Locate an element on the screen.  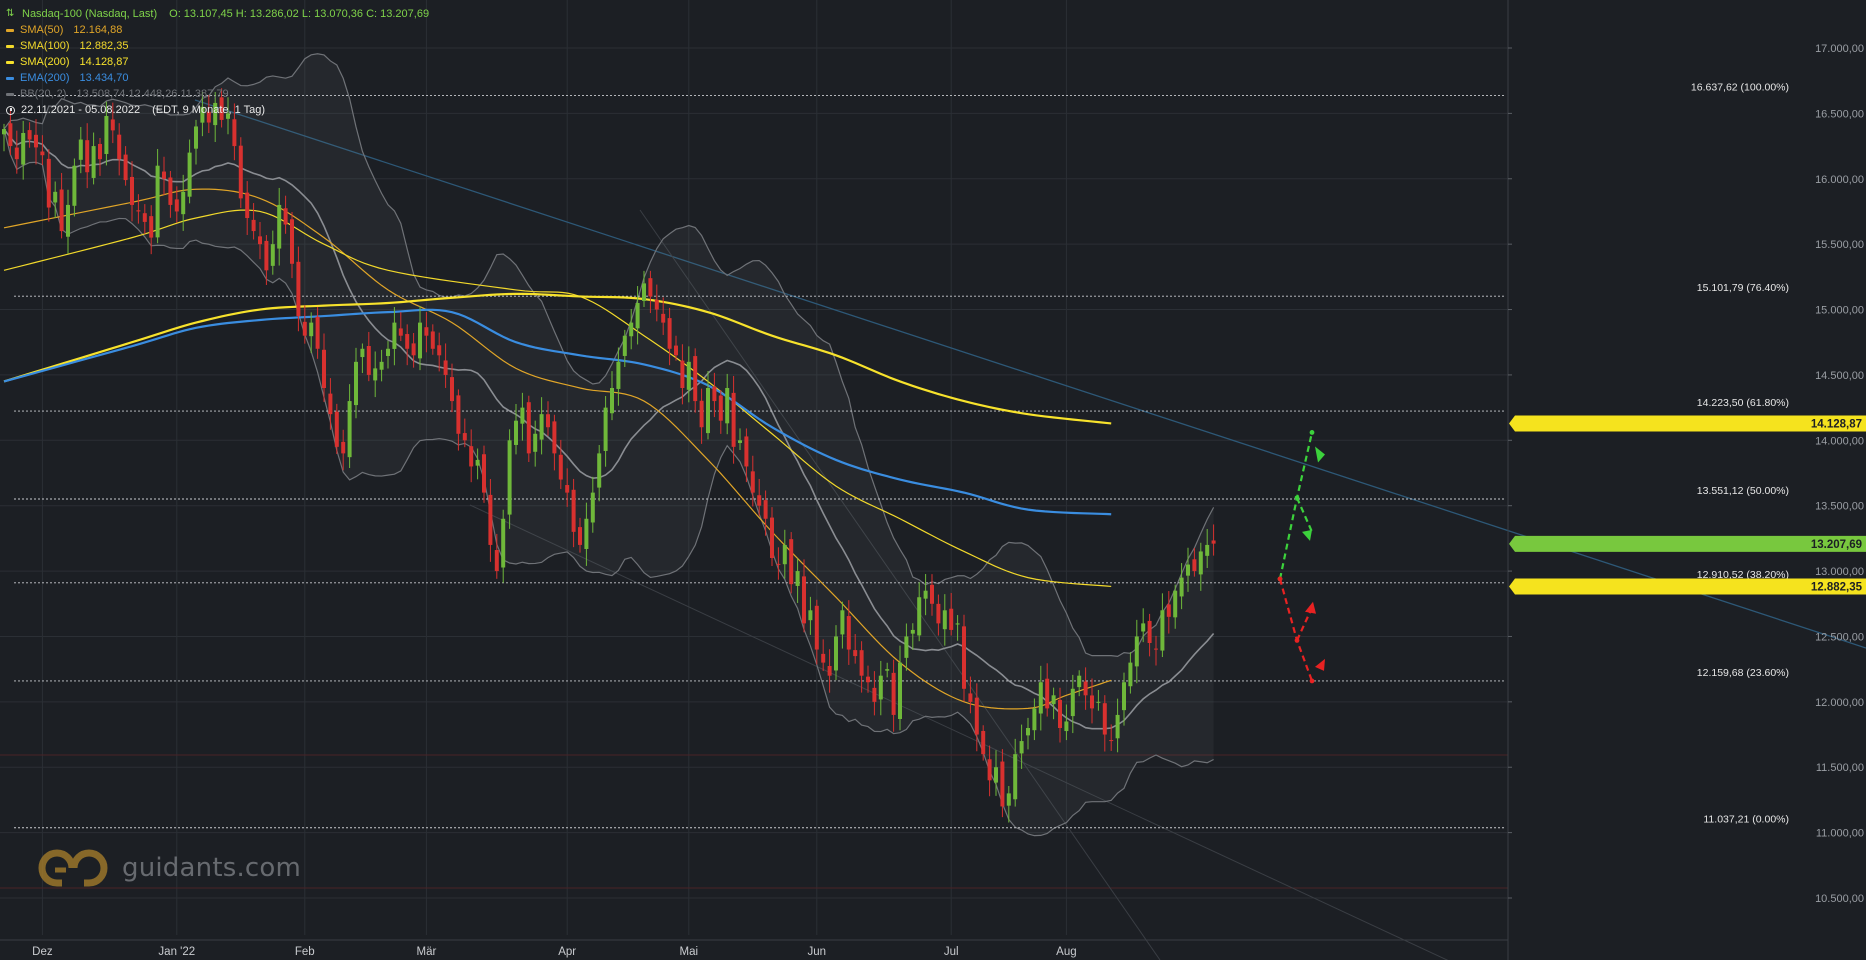
price-tag-bg is located at coordinates (1687, 543).